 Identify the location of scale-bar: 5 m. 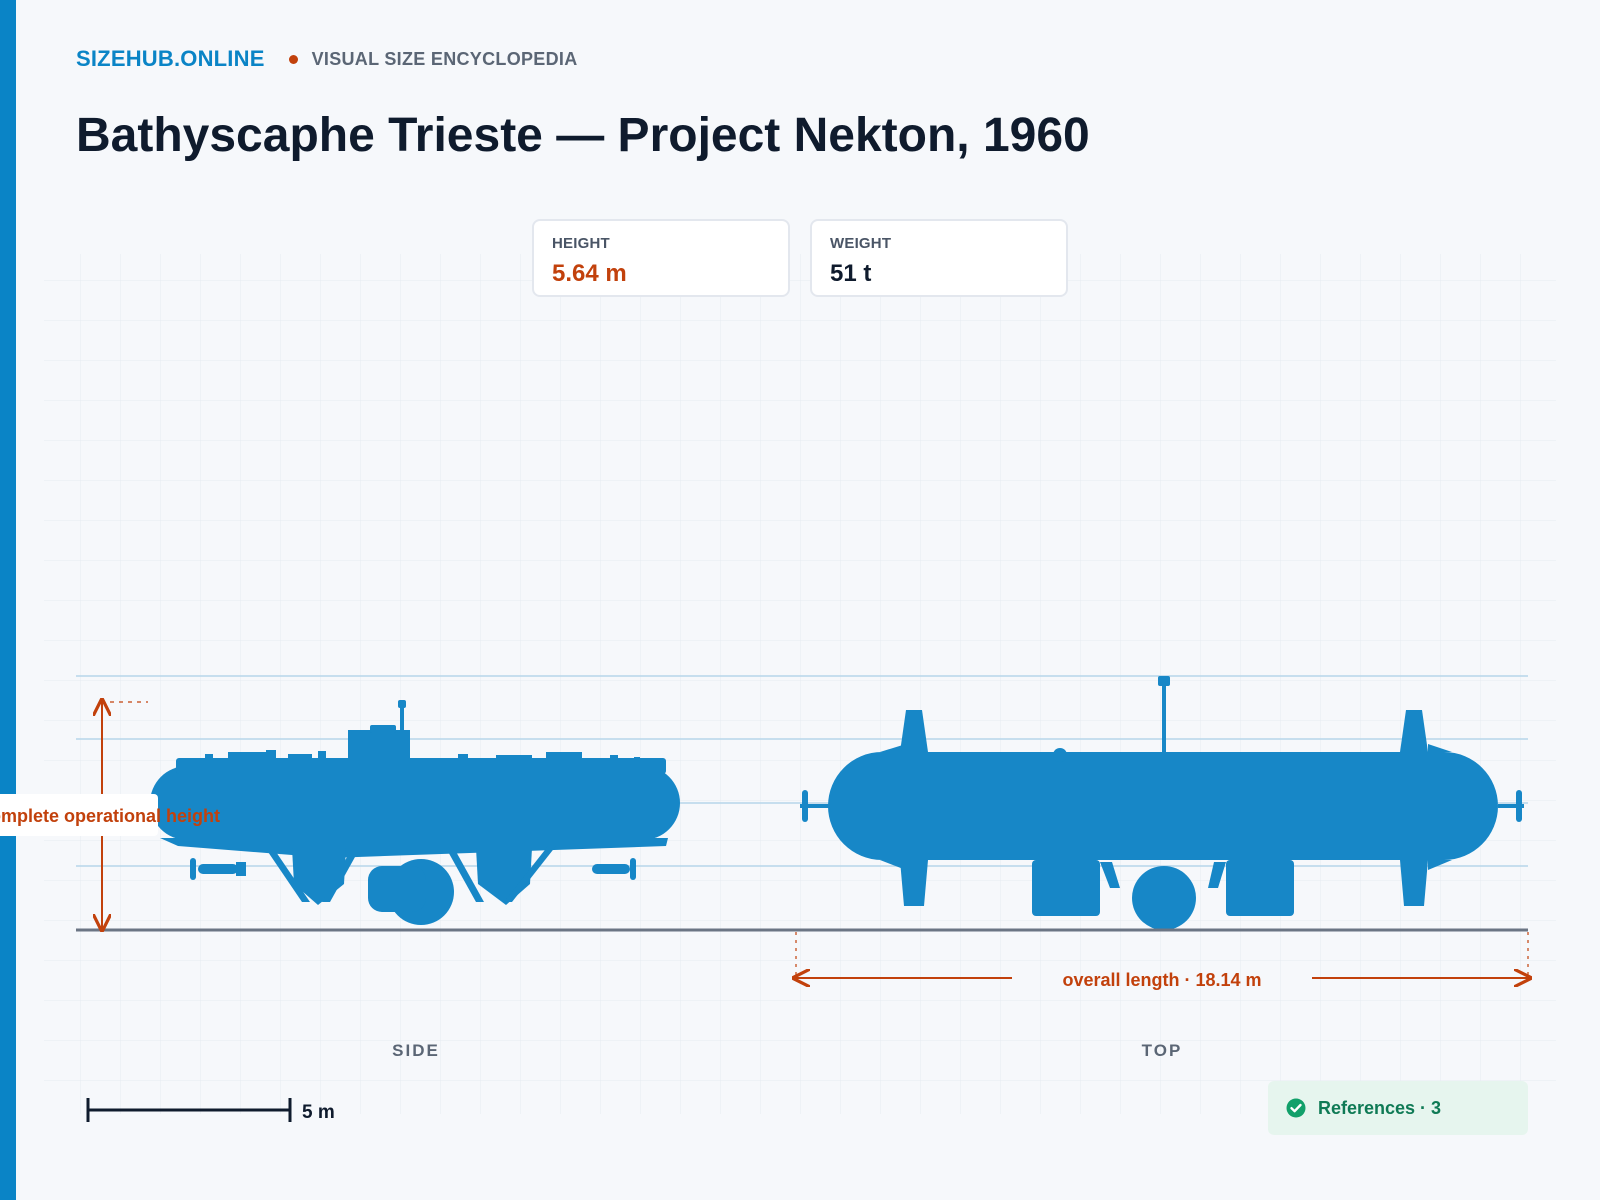
(210, 1110).